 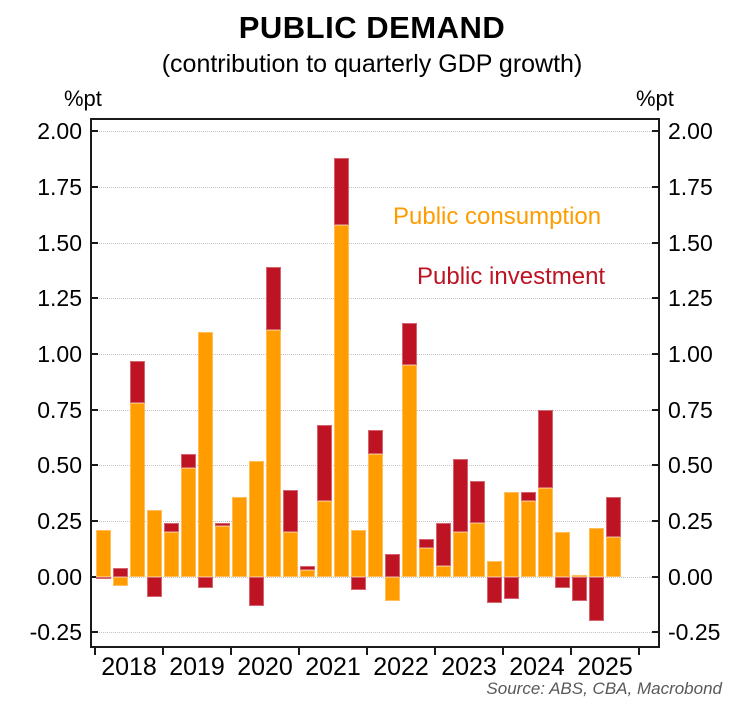 I want to click on year-label: 2025, so click(x=605, y=667).